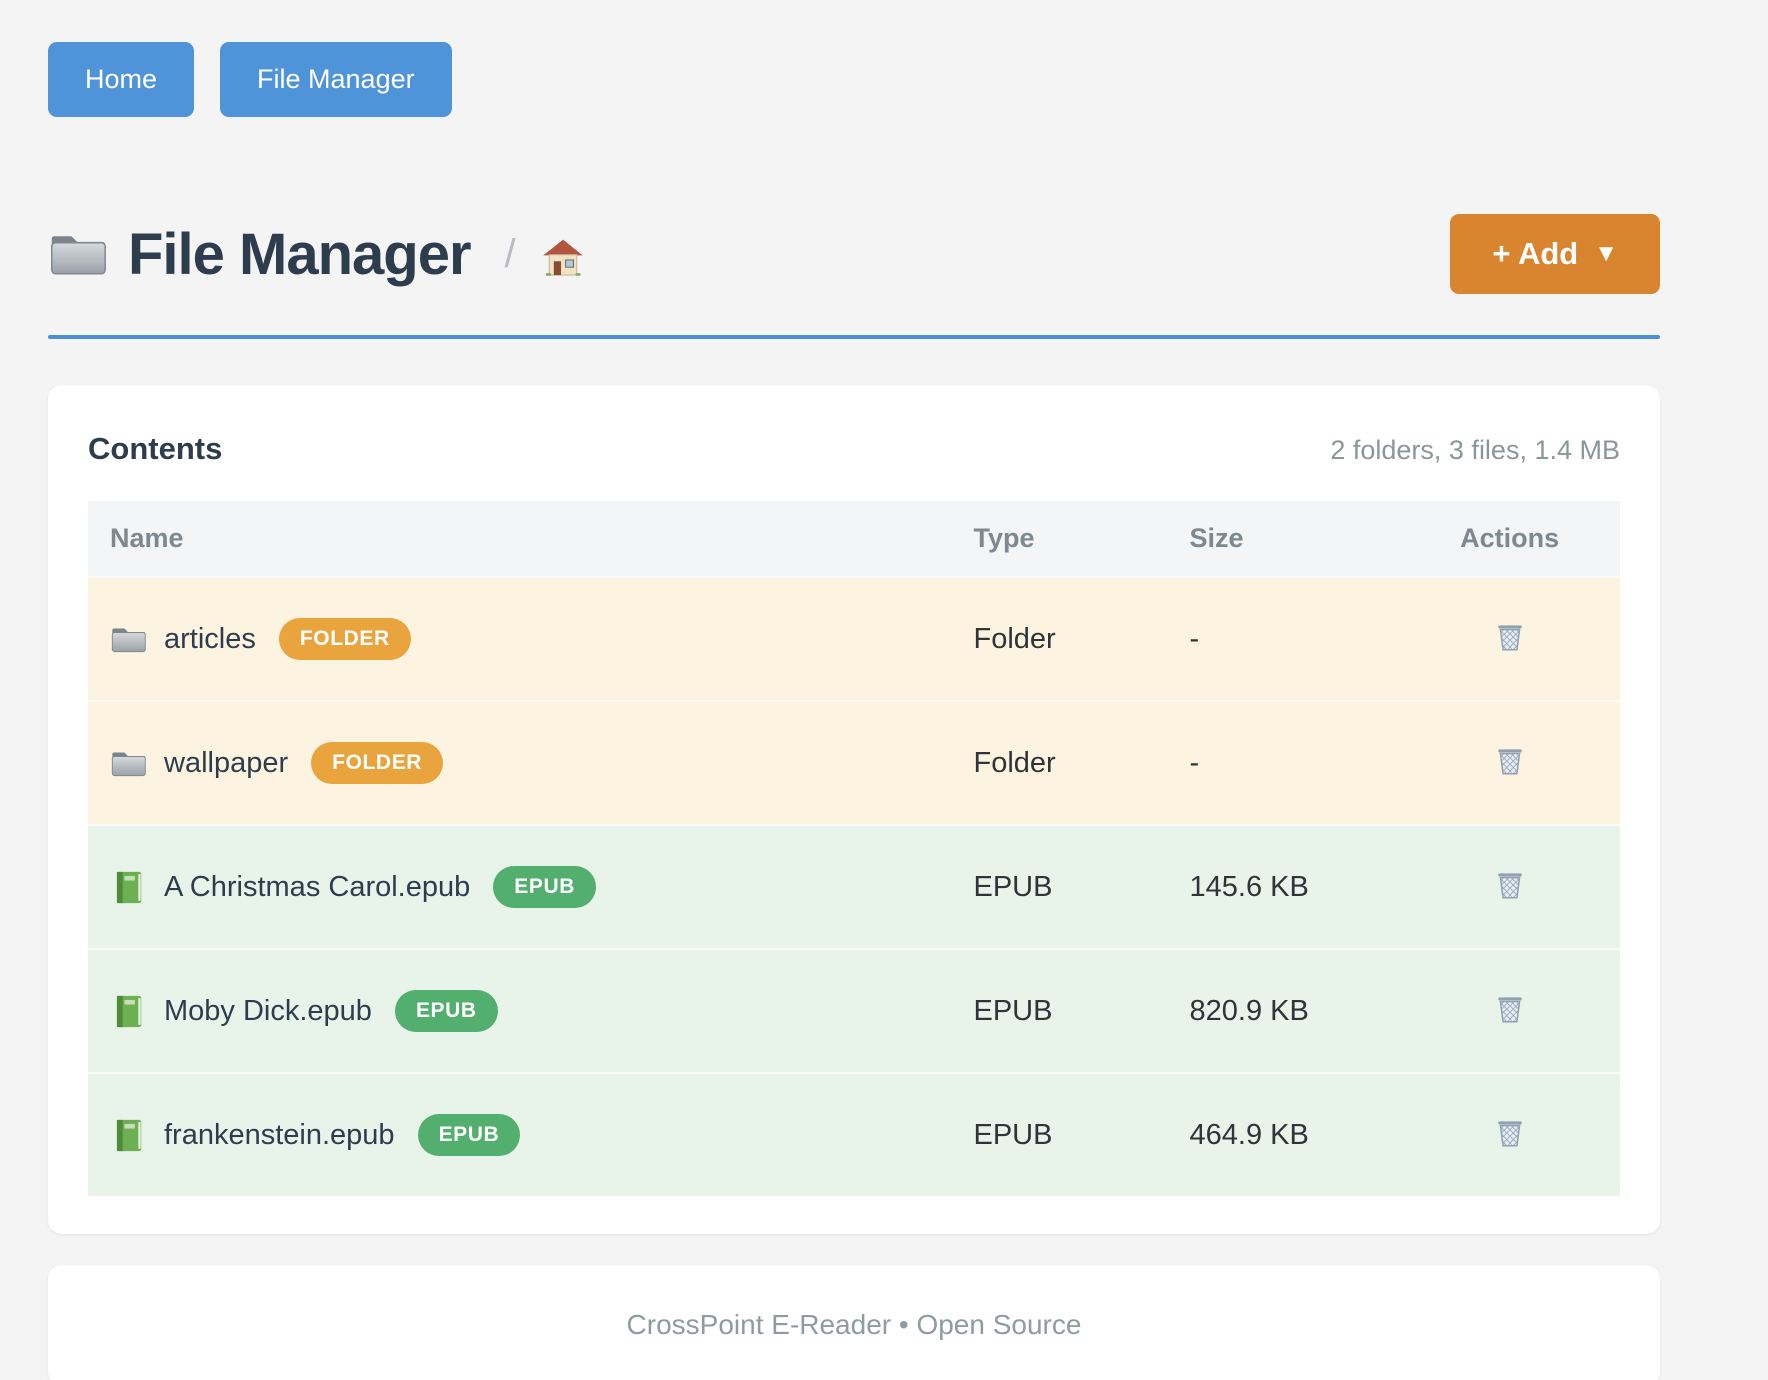  What do you see at coordinates (147, 538) in the screenshot?
I see `column-header-name: Name` at bounding box center [147, 538].